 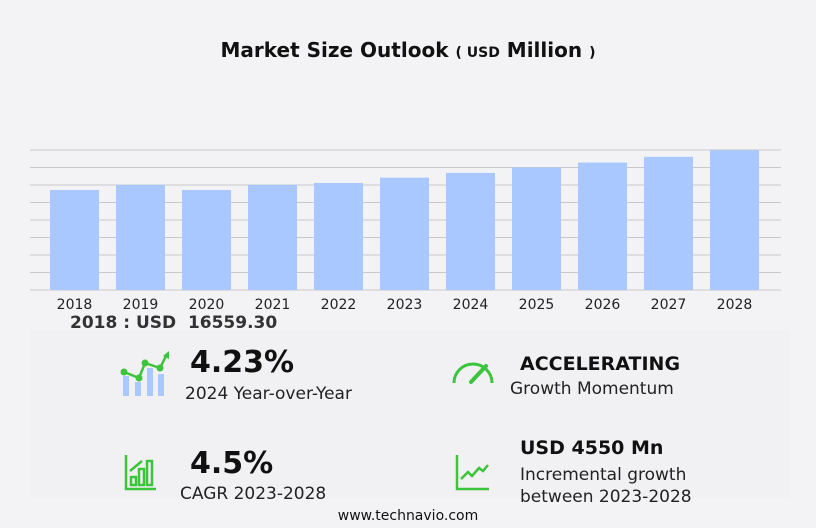 I want to click on bar-2026, so click(x=602, y=226).